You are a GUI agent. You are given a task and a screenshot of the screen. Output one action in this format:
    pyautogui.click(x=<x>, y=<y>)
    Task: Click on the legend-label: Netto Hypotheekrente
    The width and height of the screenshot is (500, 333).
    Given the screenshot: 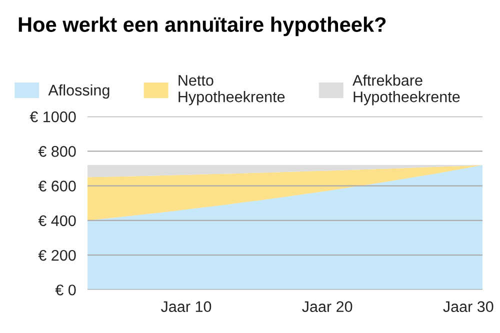 What is the action you would take?
    pyautogui.click(x=231, y=90)
    